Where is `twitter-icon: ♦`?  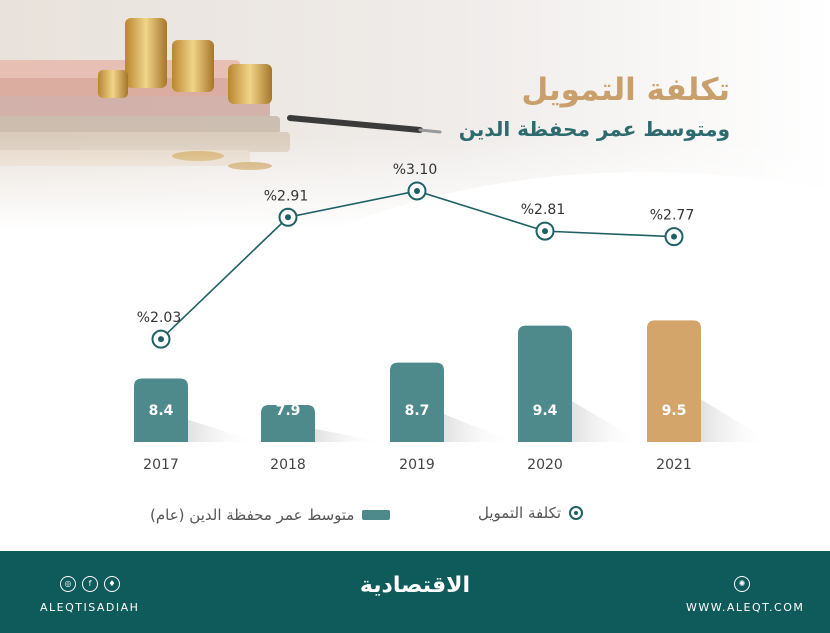
twitter-icon: ♦ is located at coordinates (112, 584).